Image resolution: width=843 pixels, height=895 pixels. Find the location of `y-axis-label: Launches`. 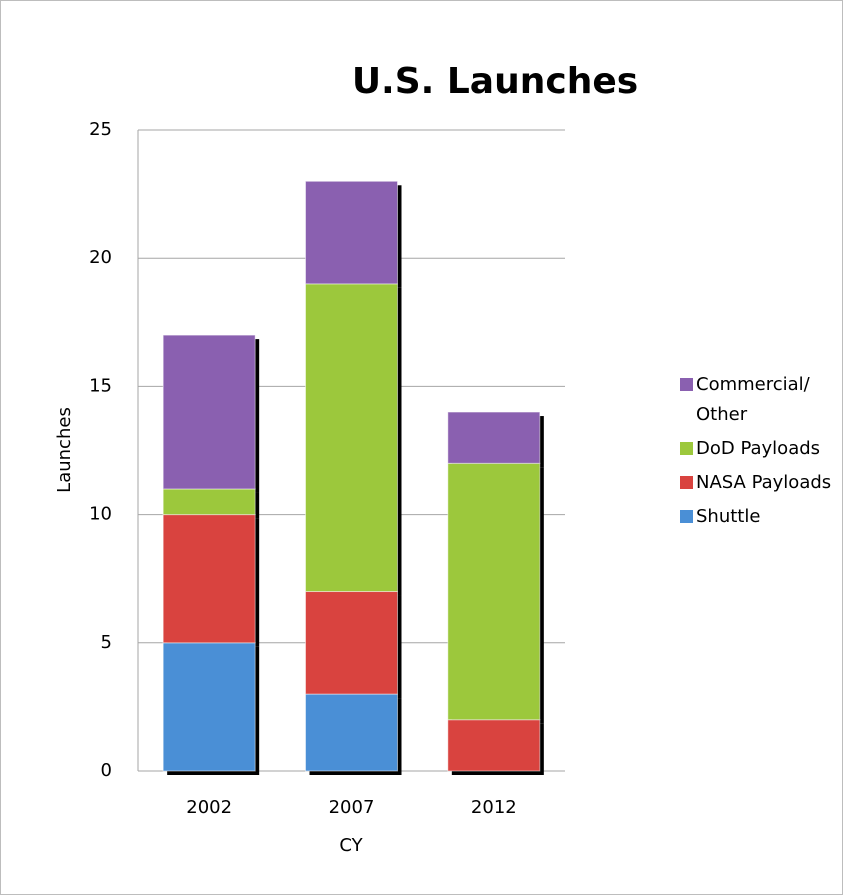

y-axis-label: Launches is located at coordinates (64, 450).